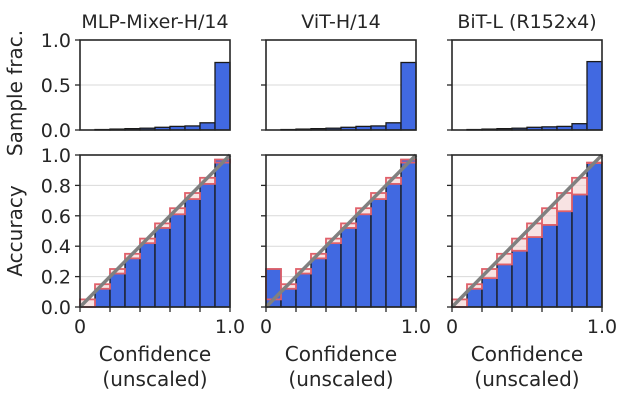 The width and height of the screenshot is (627, 407). What do you see at coordinates (526, 22) in the screenshot?
I see `panel-title: BiT-L (R152x4)` at bounding box center [526, 22].